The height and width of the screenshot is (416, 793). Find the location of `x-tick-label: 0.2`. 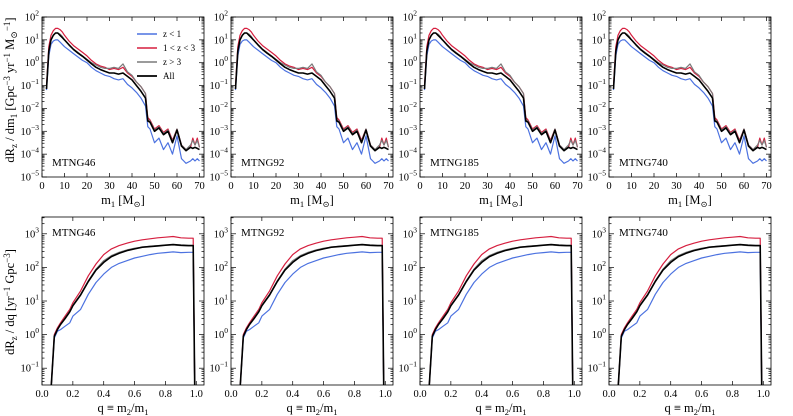

x-tick-label: 0.2 is located at coordinates (72, 394).